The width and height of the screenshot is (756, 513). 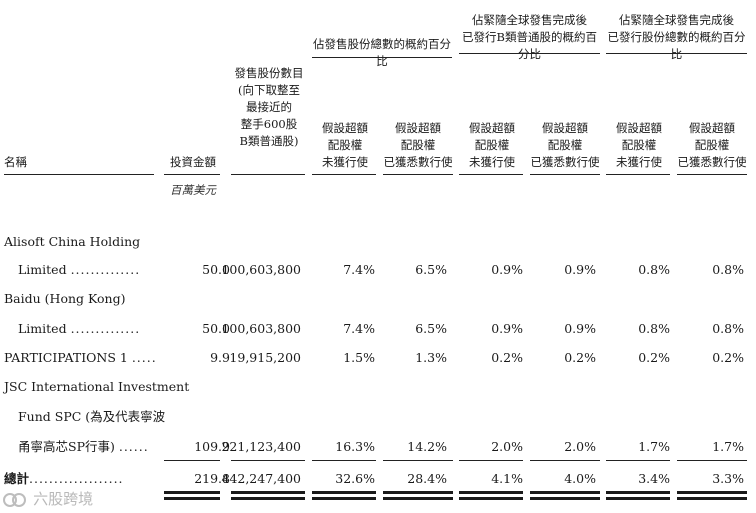 I want to click on total-double-rule-c5-a, so click(x=638, y=492).